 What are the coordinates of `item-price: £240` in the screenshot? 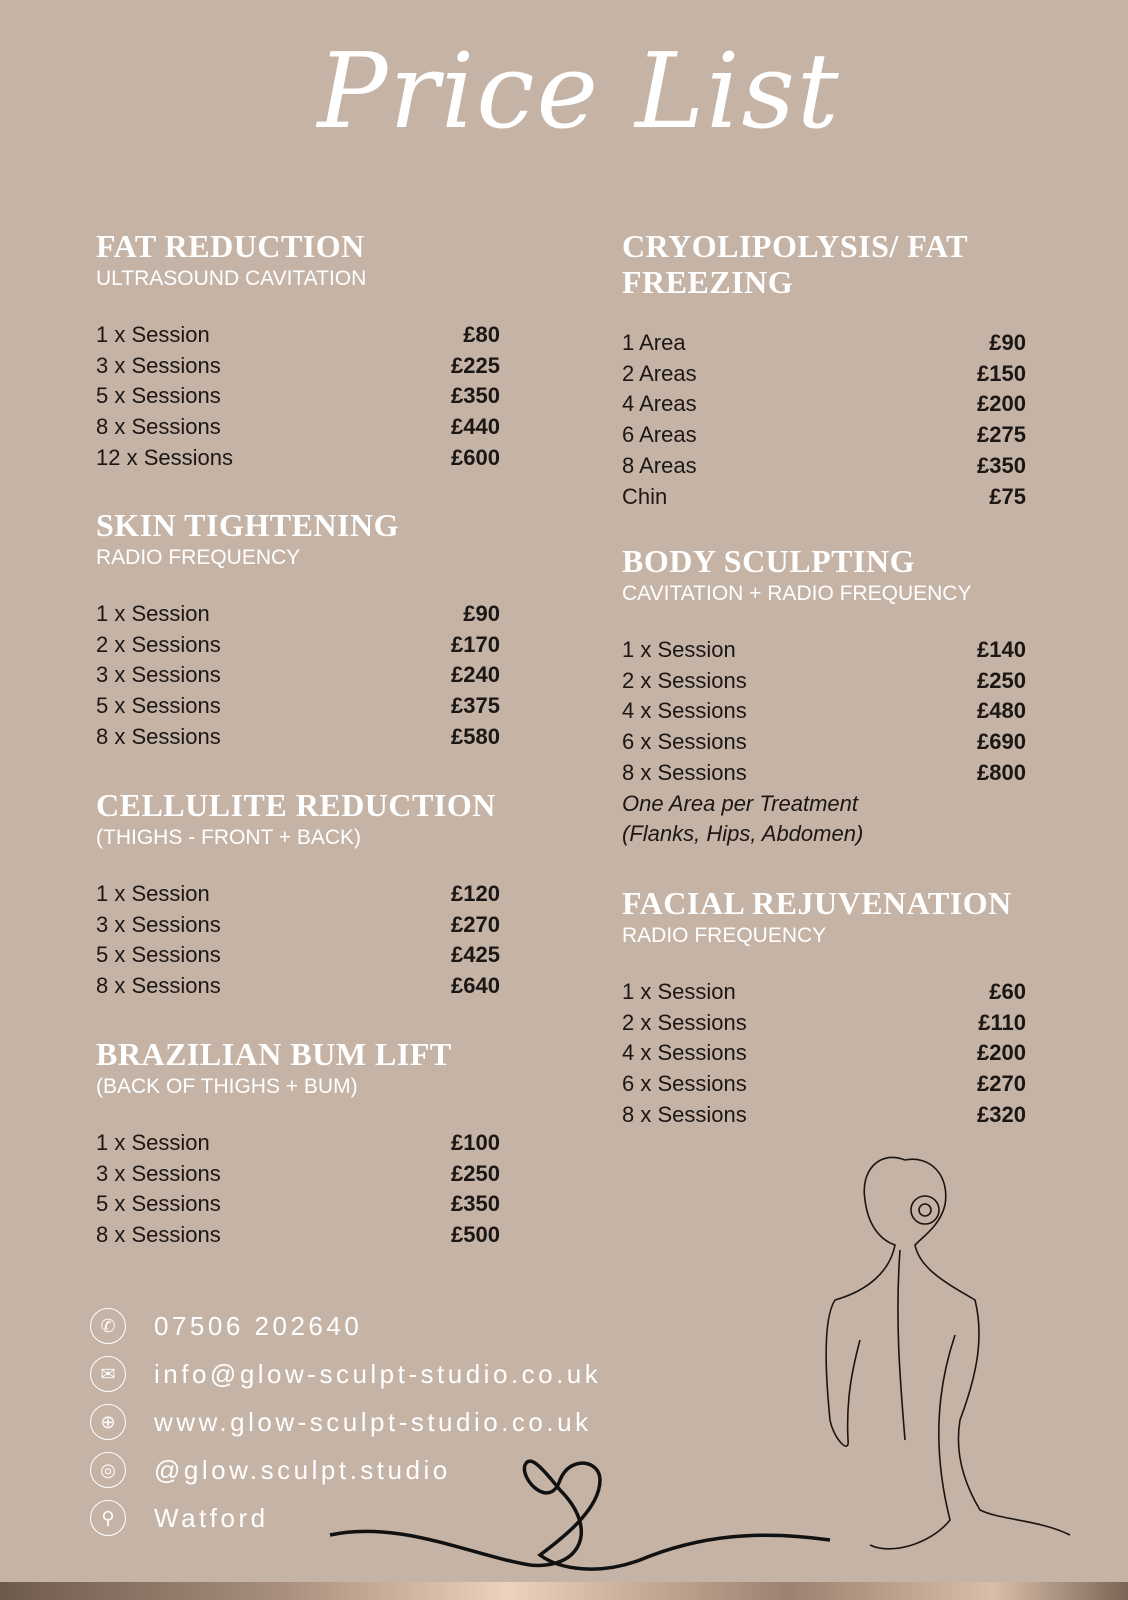 It's located at (475, 675).